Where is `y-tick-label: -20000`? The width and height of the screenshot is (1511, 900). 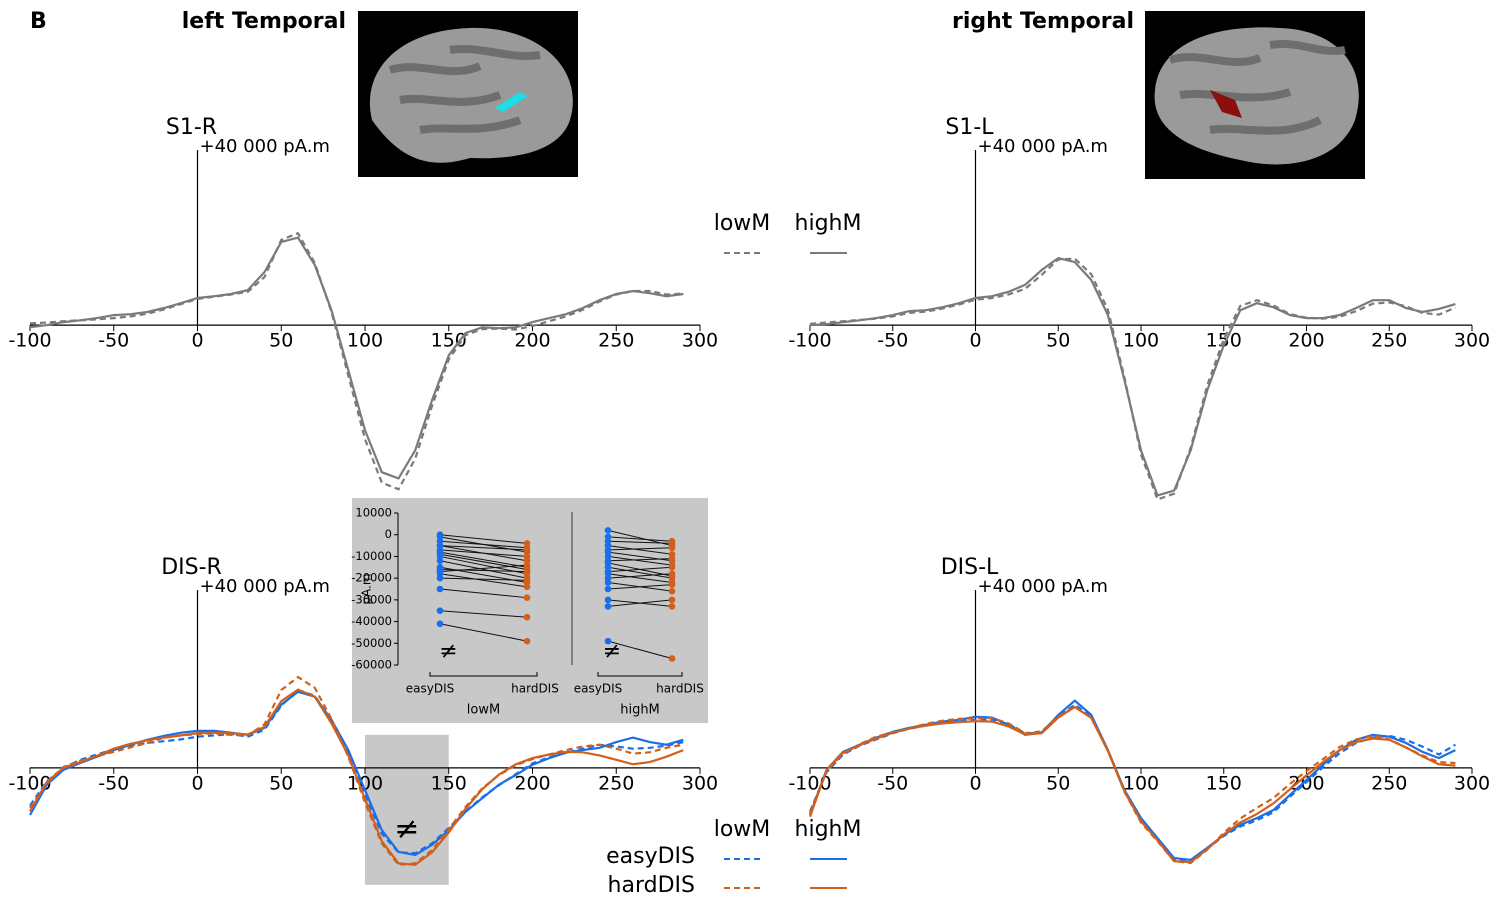
y-tick-label: -20000 is located at coordinates (371, 578).